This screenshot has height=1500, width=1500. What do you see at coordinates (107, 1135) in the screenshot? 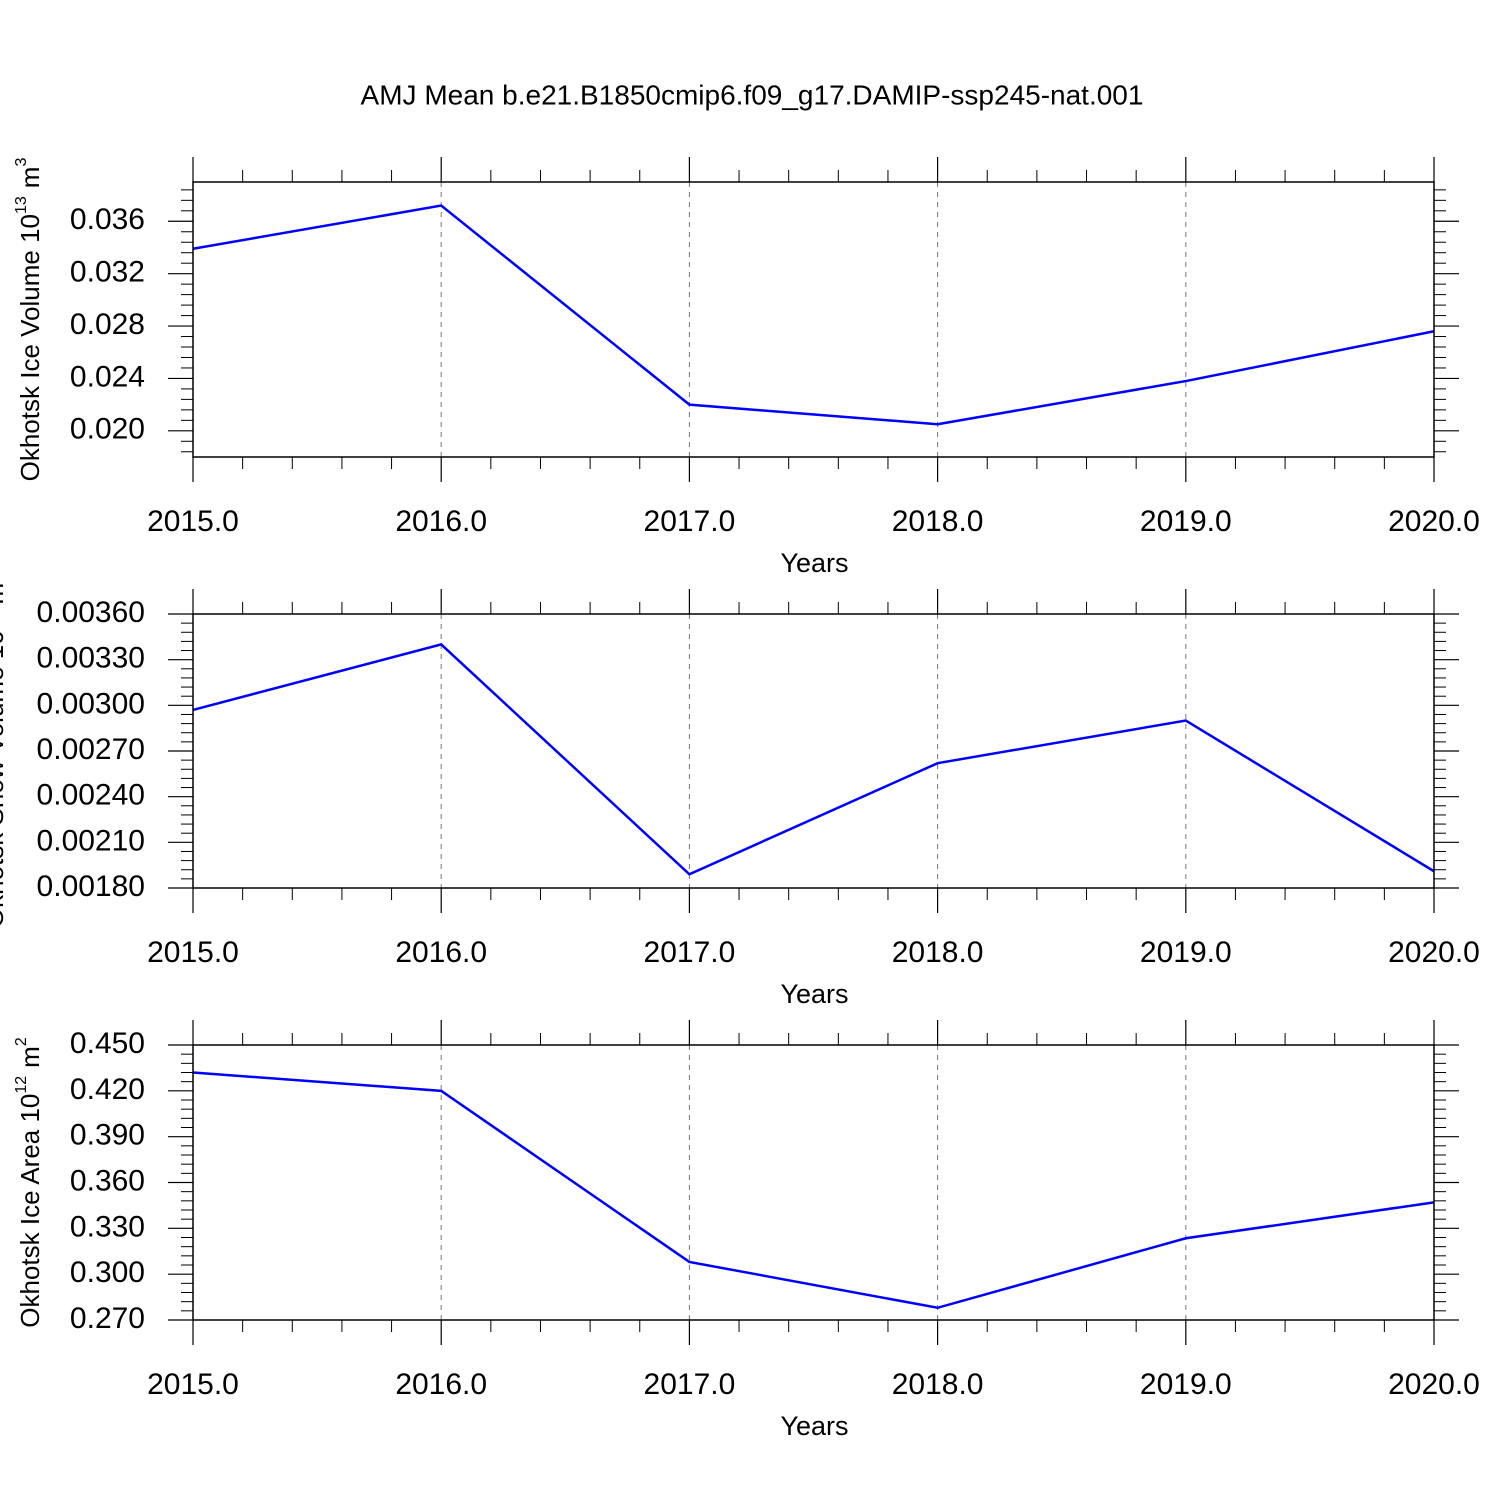
I see `y-tick-label: 0.390` at bounding box center [107, 1135].